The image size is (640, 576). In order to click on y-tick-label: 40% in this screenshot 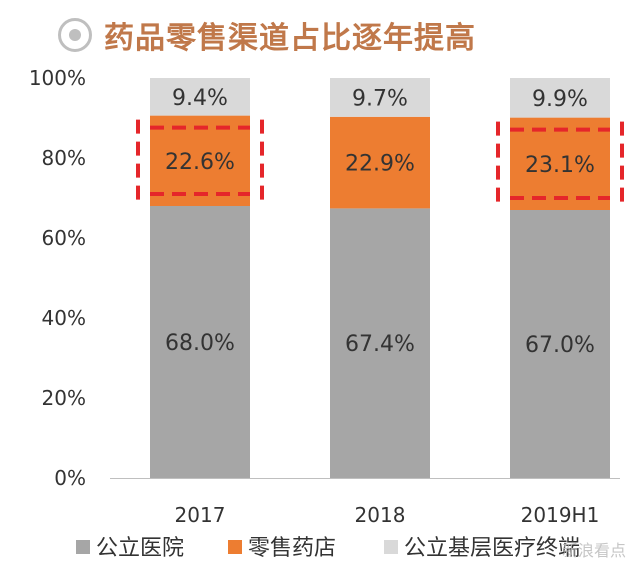, I will do `click(64, 318)`.